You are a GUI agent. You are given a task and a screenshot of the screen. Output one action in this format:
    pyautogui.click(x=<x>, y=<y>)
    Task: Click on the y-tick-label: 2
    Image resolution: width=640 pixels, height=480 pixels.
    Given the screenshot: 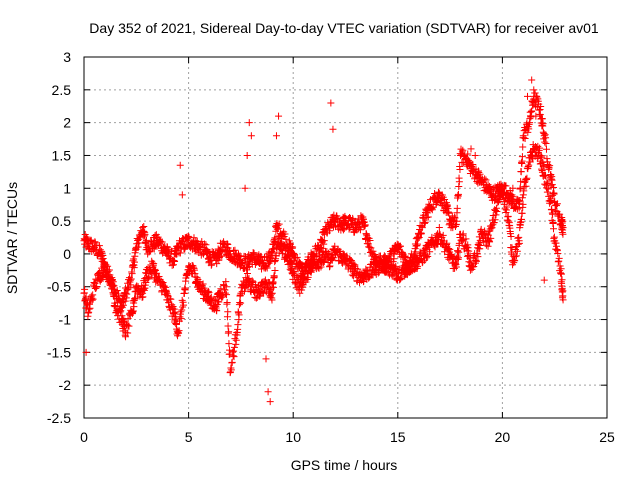 What is the action you would take?
    pyautogui.click(x=67, y=123)
    